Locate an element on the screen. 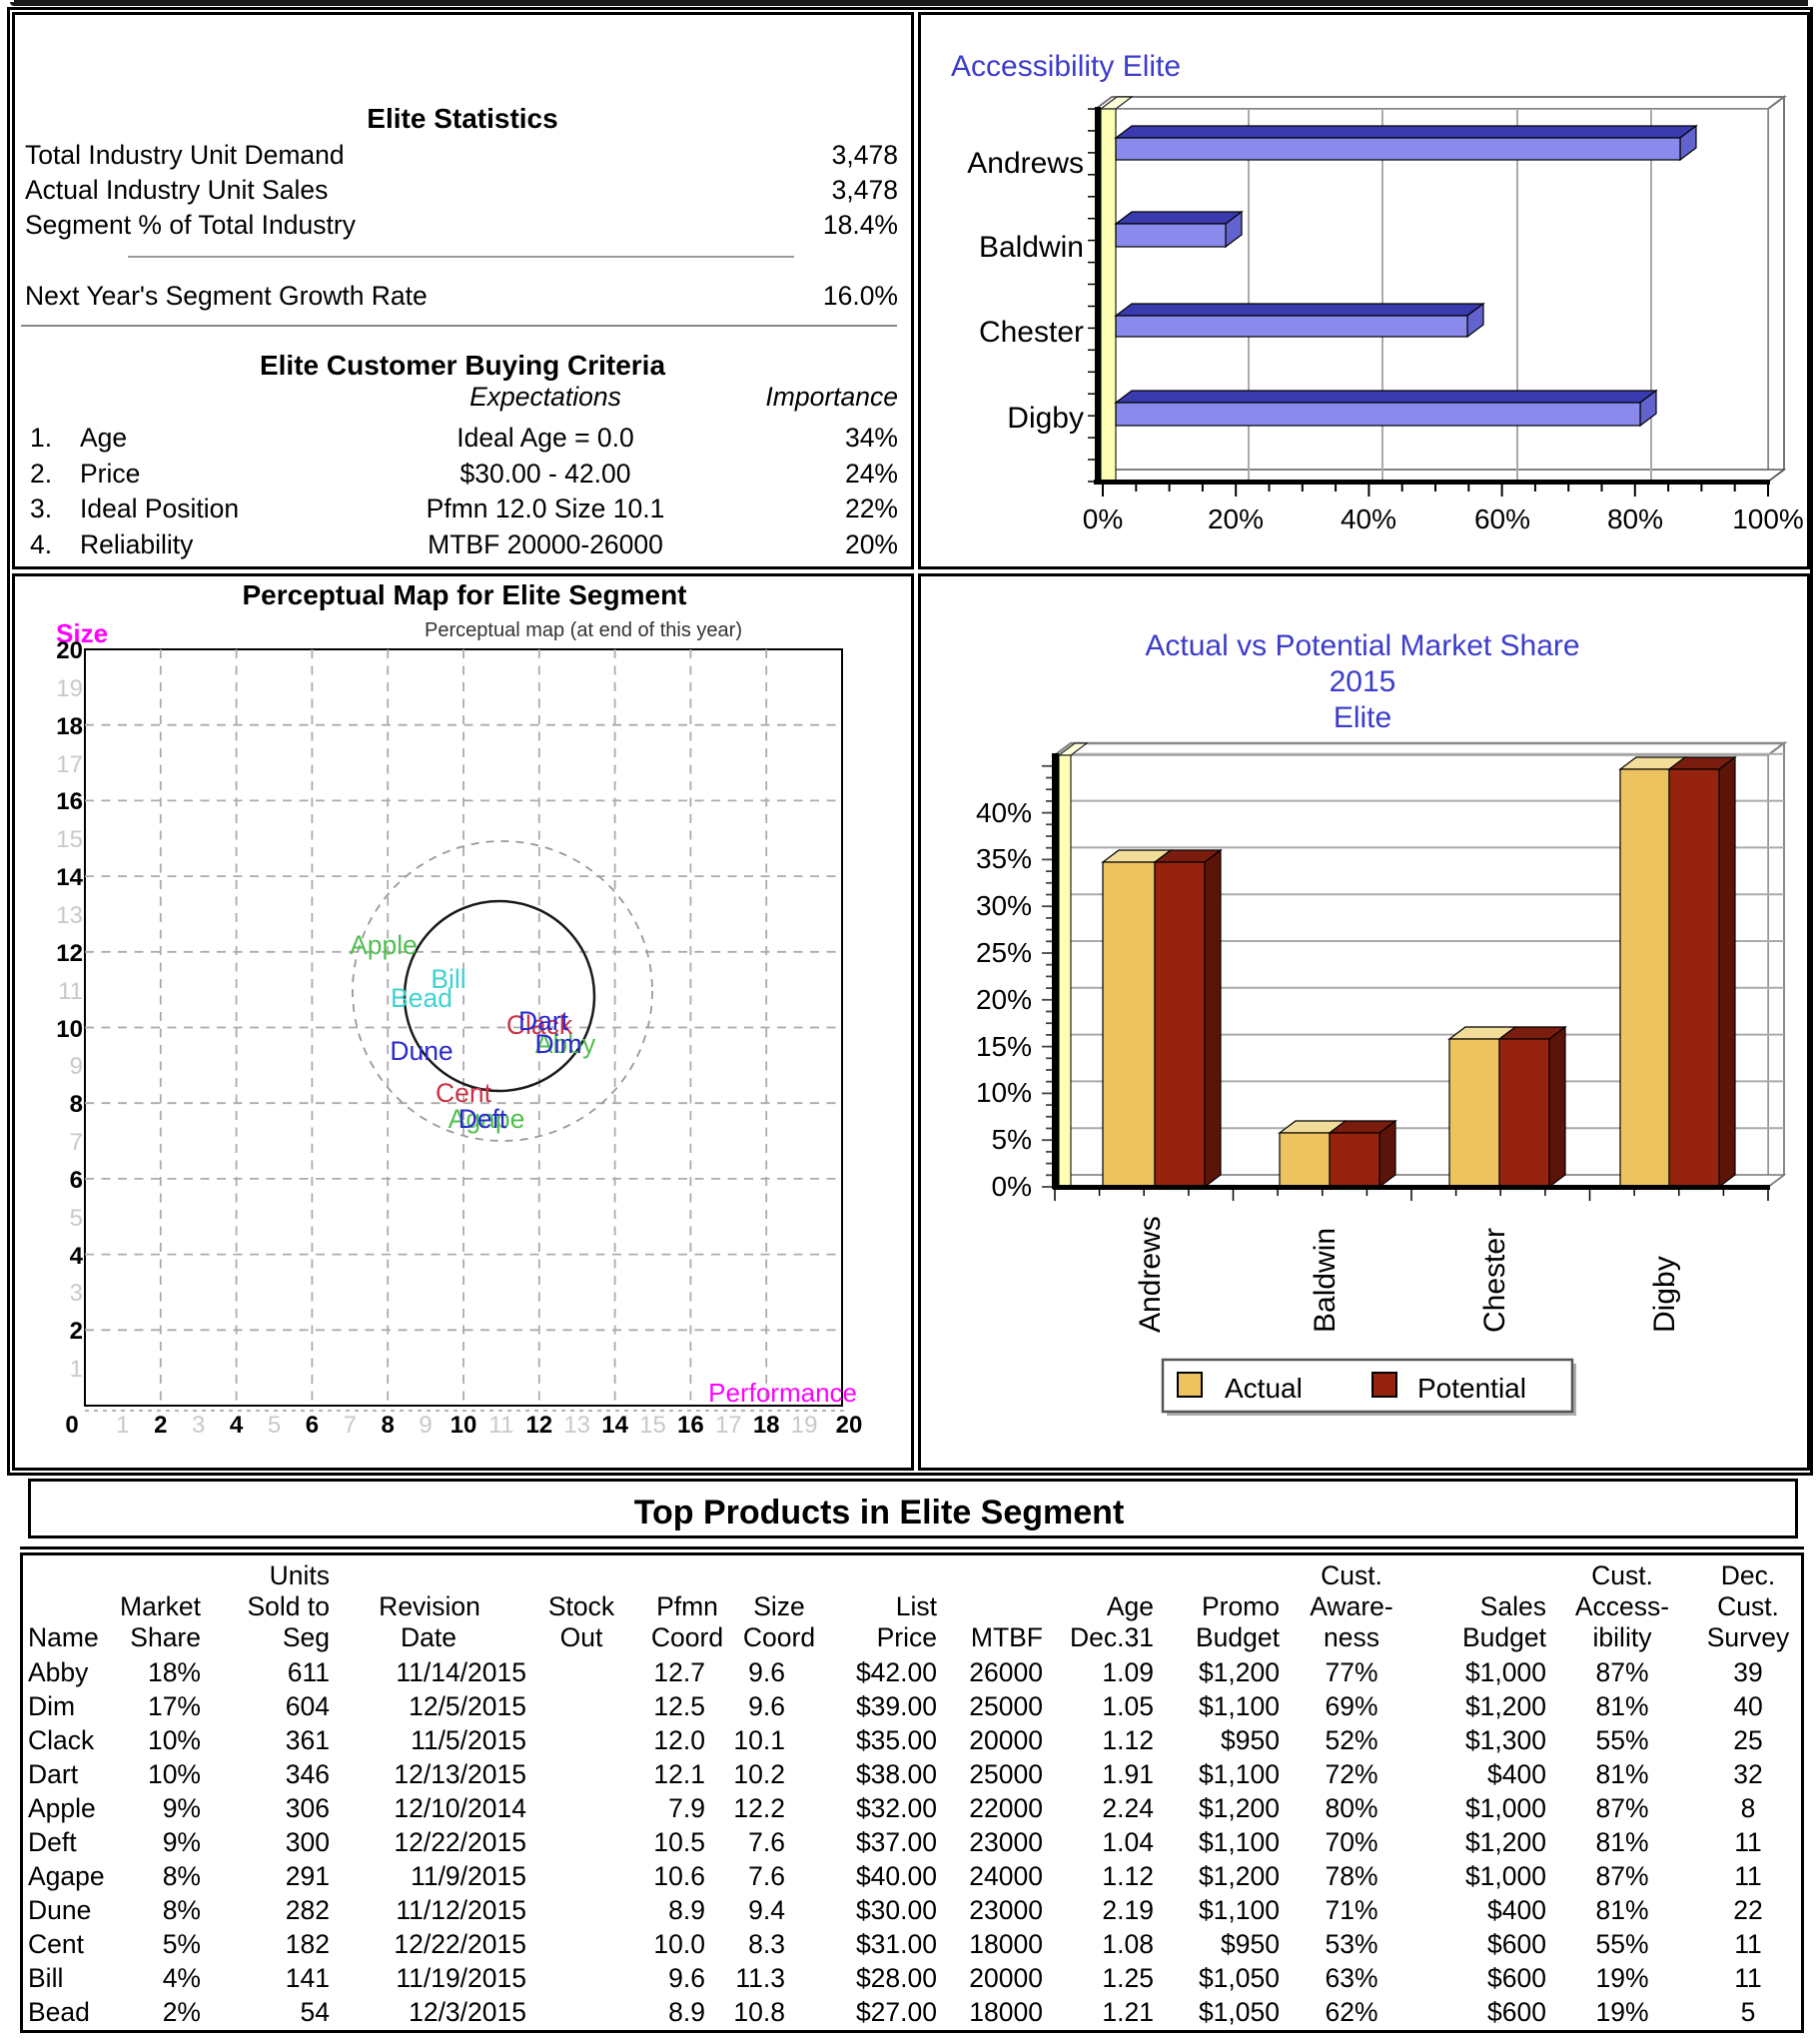 The image size is (1816, 2044). svg-text: Digby is located at coordinates (1664, 1294).